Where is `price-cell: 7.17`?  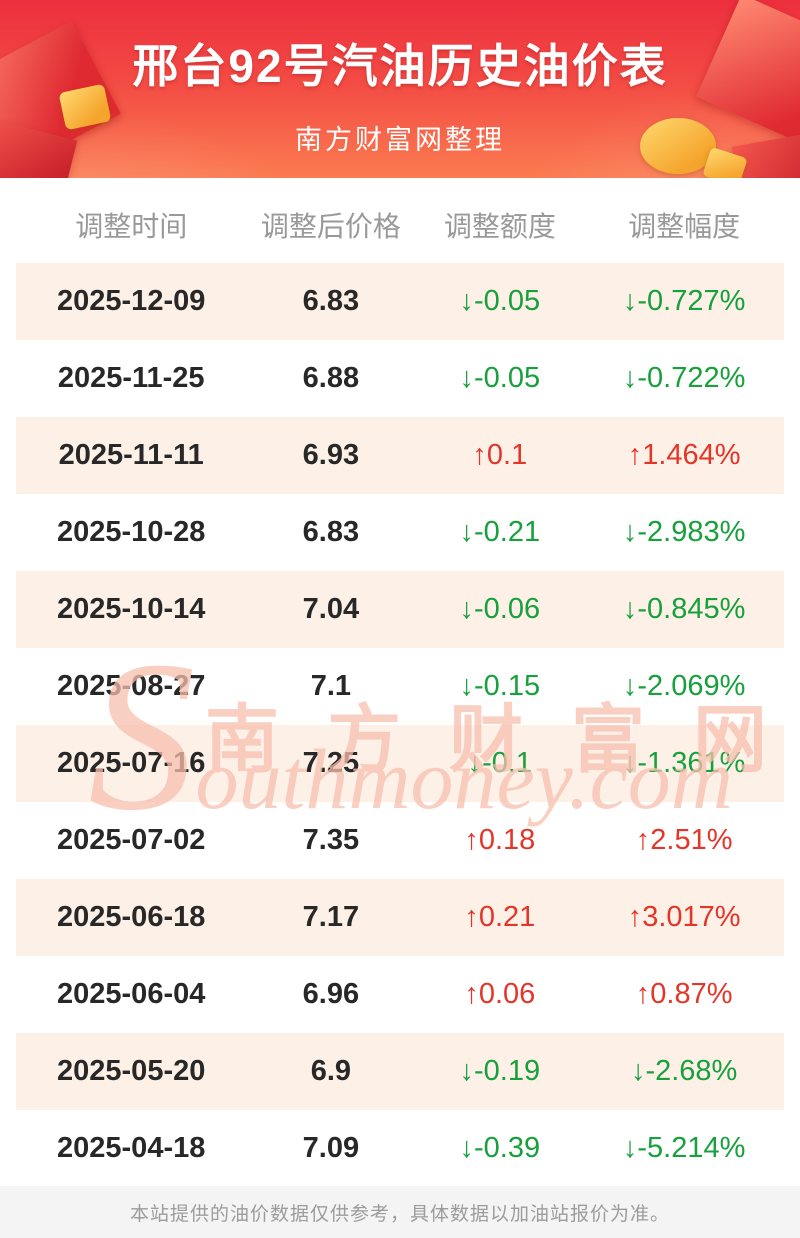
price-cell: 7.17 is located at coordinates (331, 917).